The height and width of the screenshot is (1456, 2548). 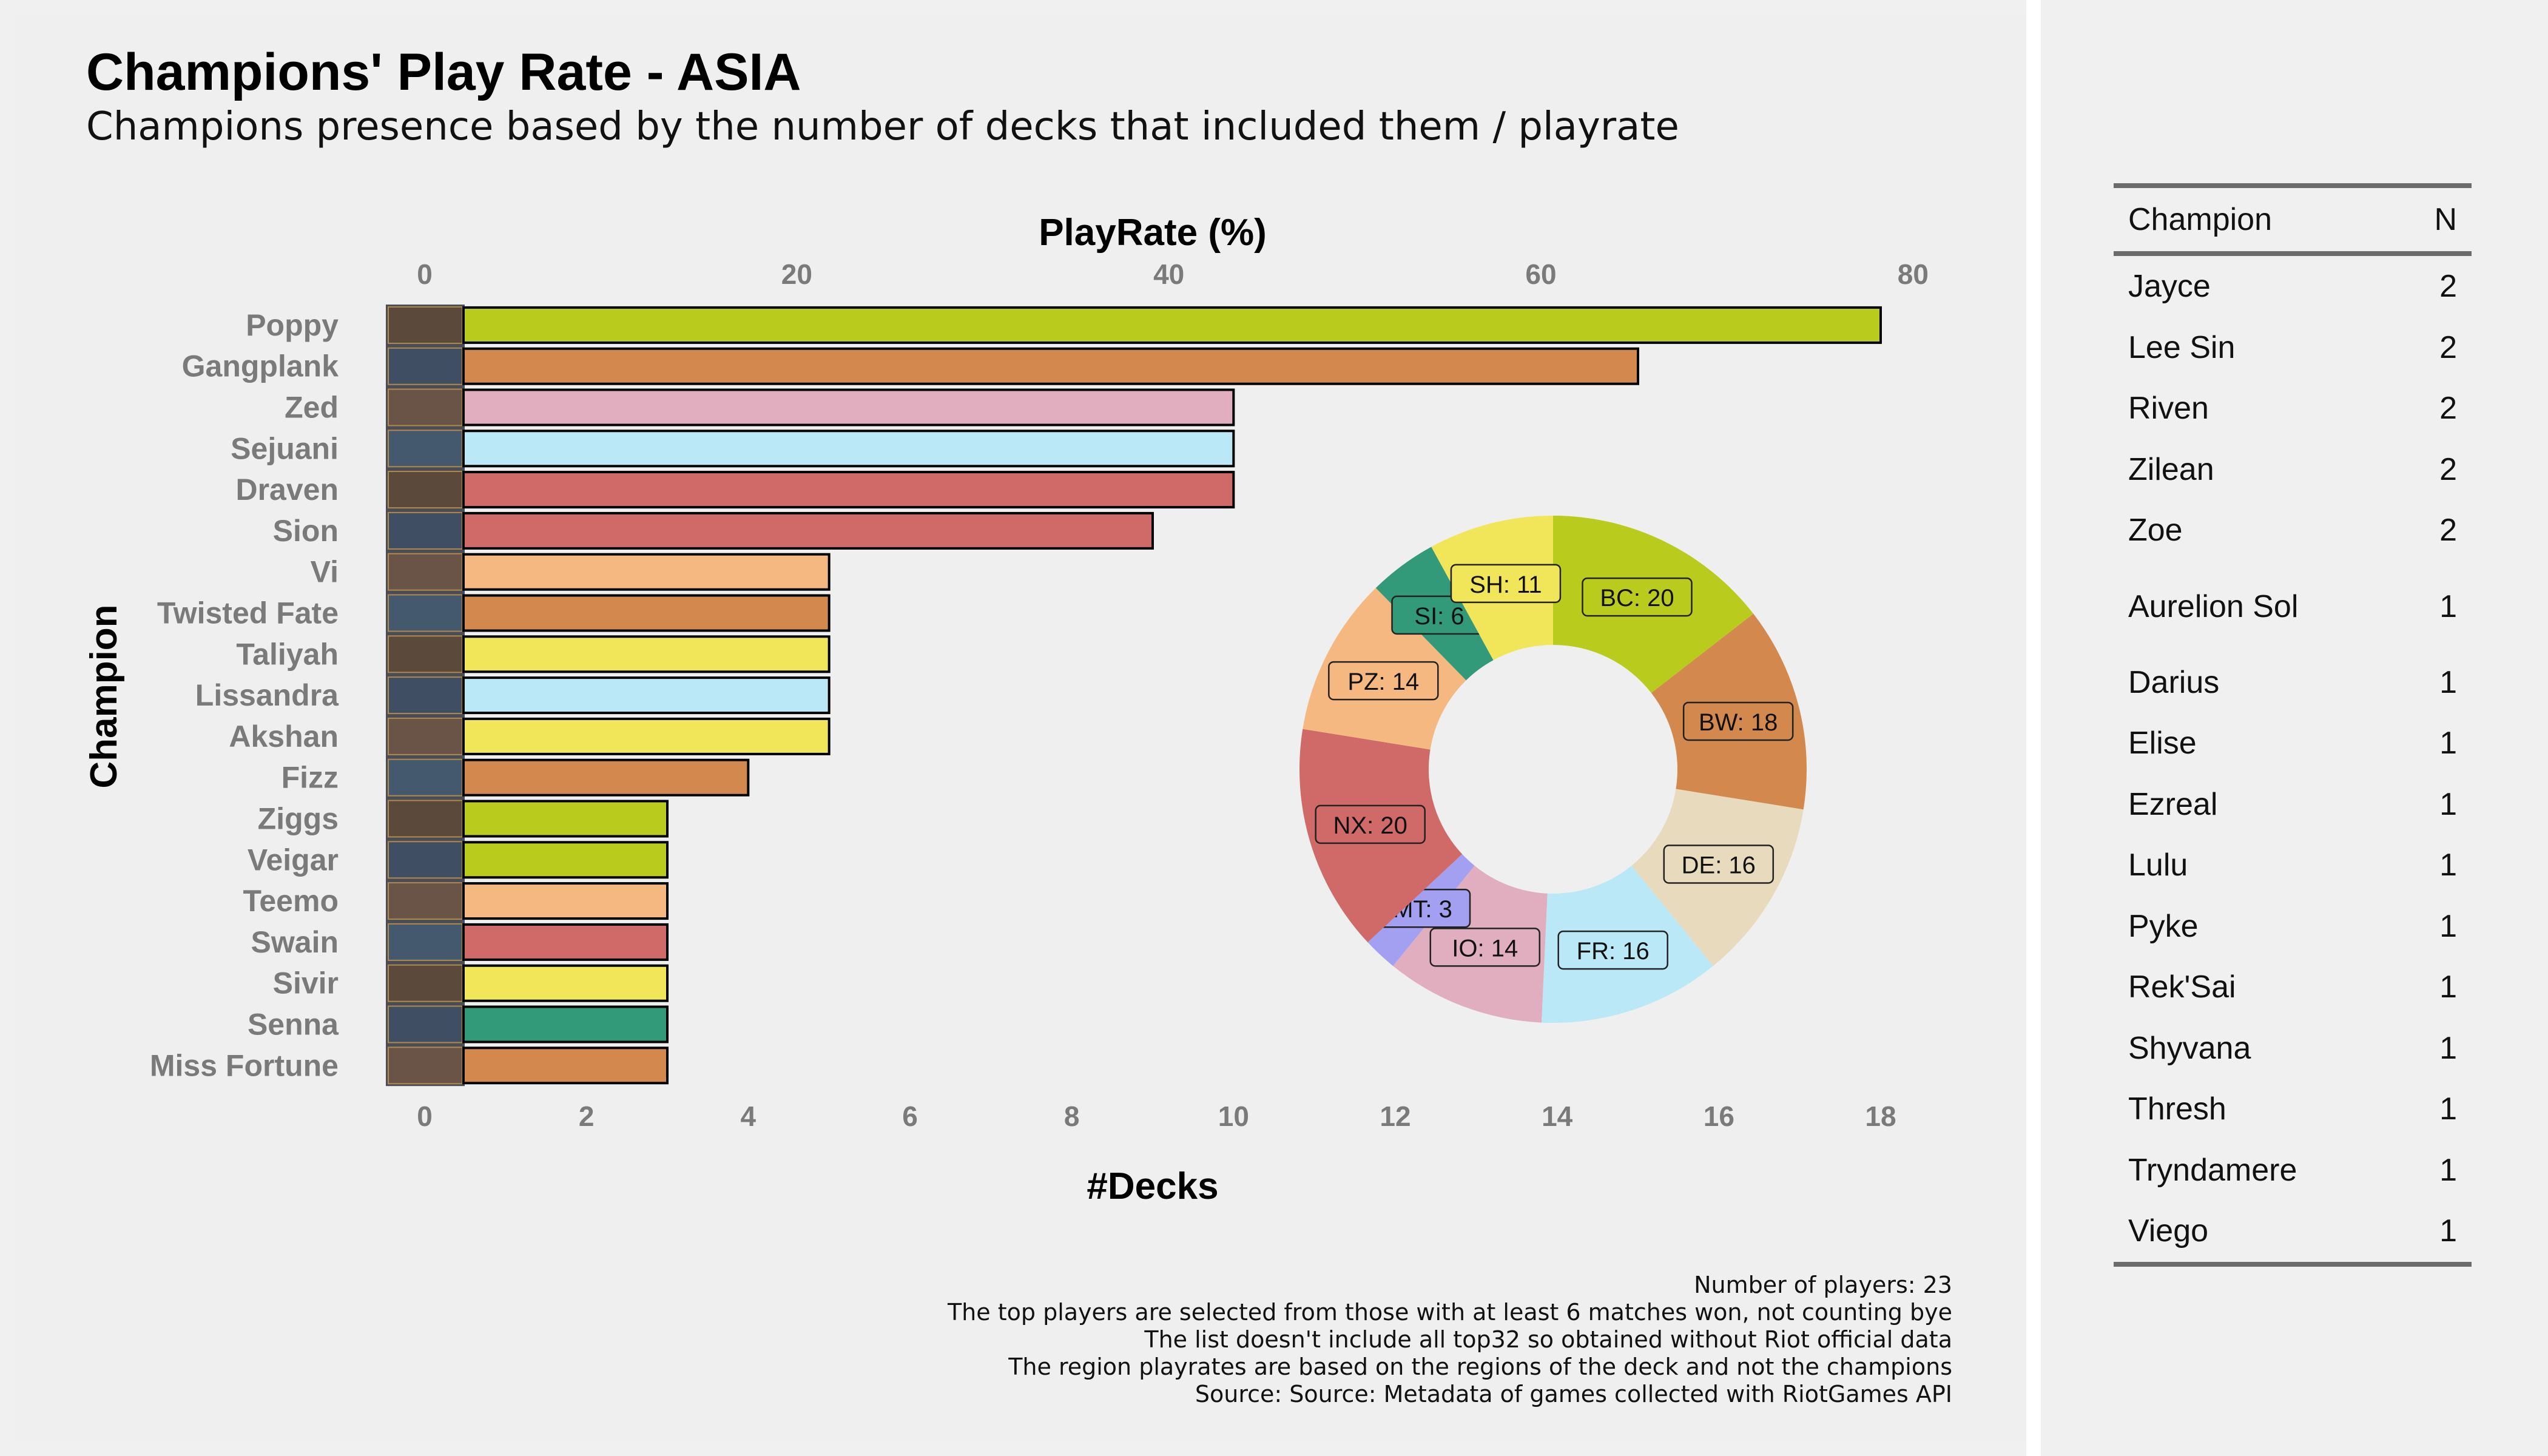 I want to click on champion-name: Rek'Sai, so click(x=2182, y=987).